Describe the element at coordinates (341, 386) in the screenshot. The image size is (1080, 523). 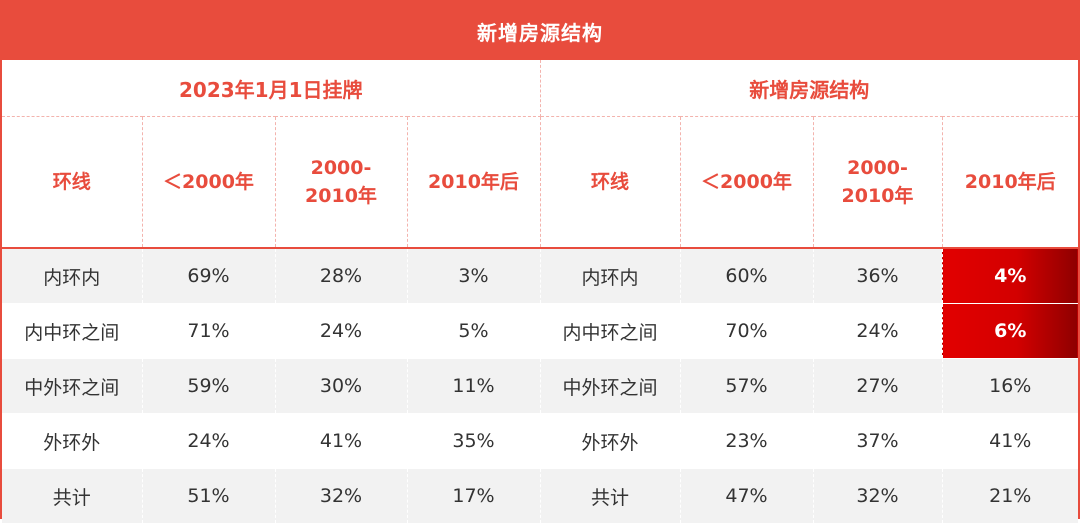
I see `table-cell: 30%` at that location.